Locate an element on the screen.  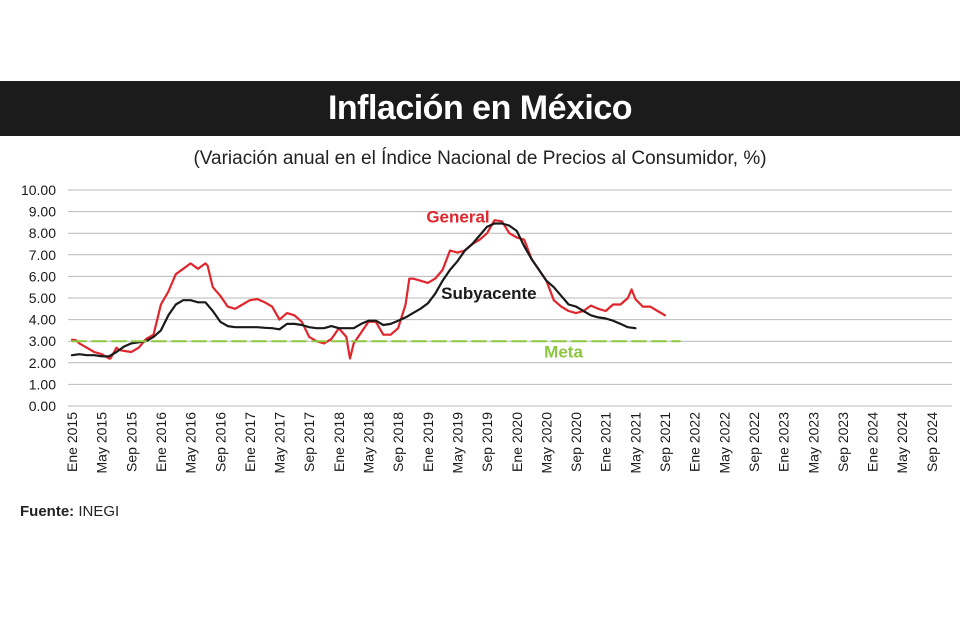
x-tick-label: Sep 2022 is located at coordinates (754, 442).